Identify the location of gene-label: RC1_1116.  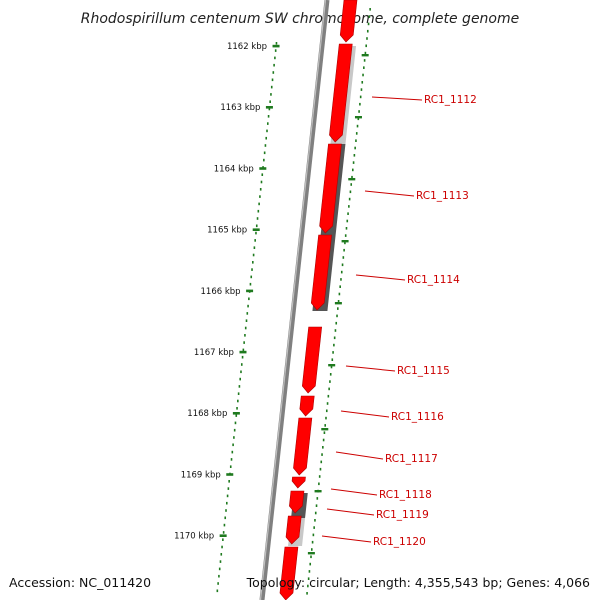
(417, 417).